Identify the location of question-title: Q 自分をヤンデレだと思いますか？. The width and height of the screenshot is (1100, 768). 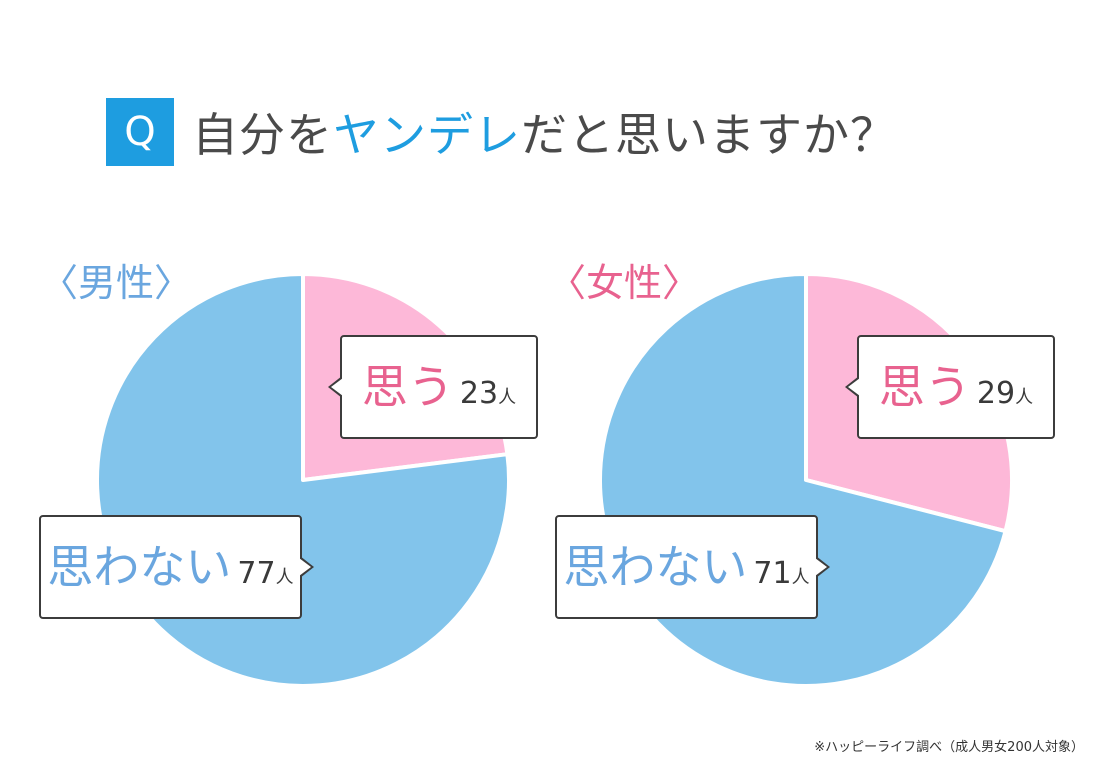
(501, 132).